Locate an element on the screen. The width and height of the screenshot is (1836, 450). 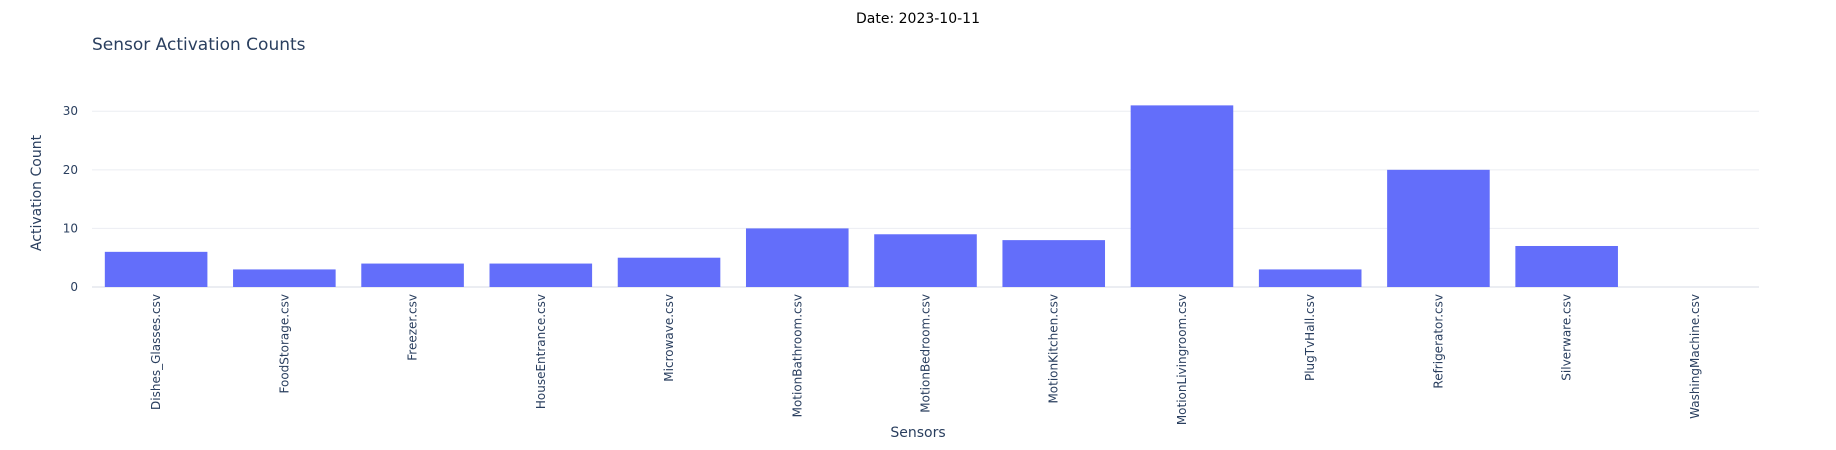
x-axis-title: Sensors is located at coordinates (917, 433).